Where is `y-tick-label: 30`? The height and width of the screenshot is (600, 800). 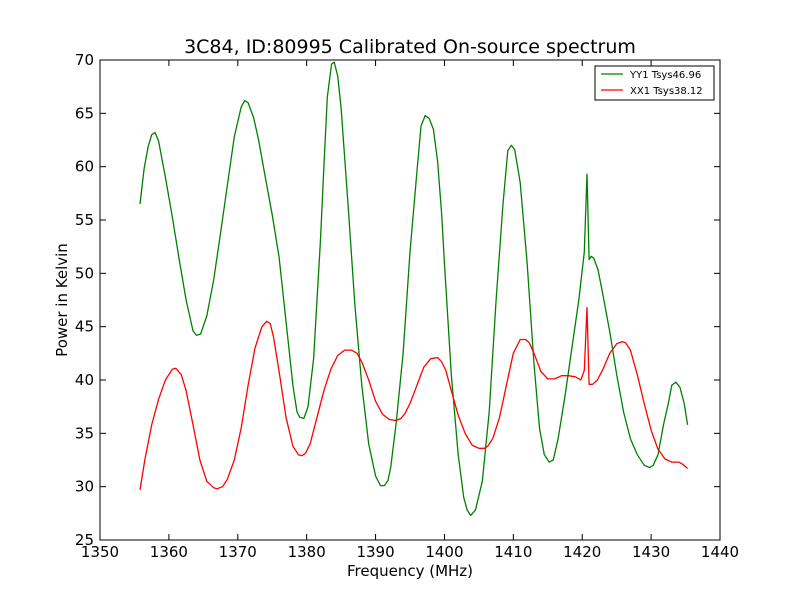
y-tick-label: 30 is located at coordinates (84, 487).